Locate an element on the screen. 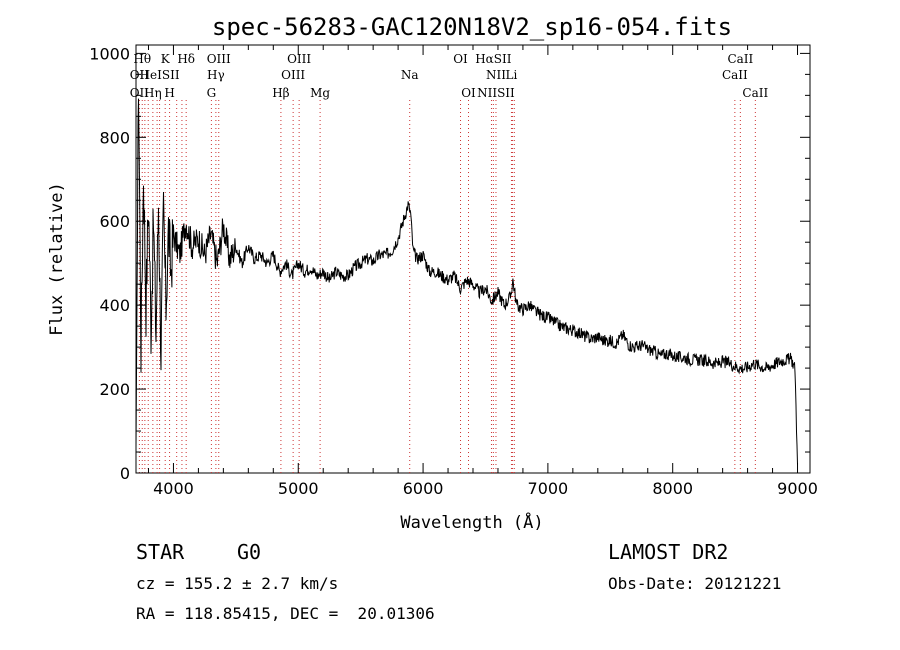 This screenshot has width=900, height=650. line-label: NII is located at coordinates (496, 75).